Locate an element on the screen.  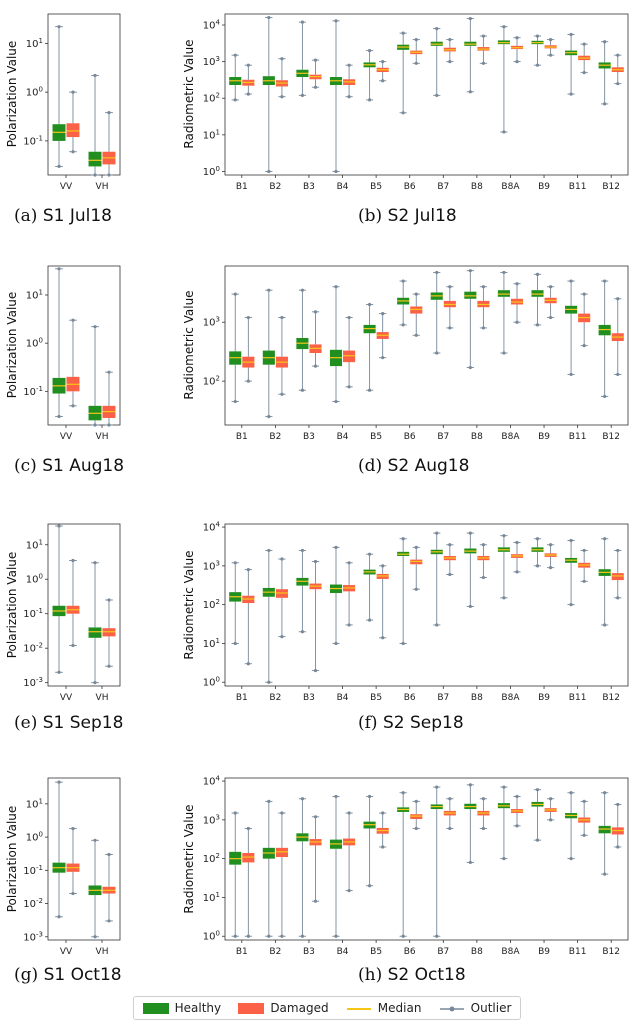
outlier-high-d-B3-damaged is located at coordinates (315, 312).